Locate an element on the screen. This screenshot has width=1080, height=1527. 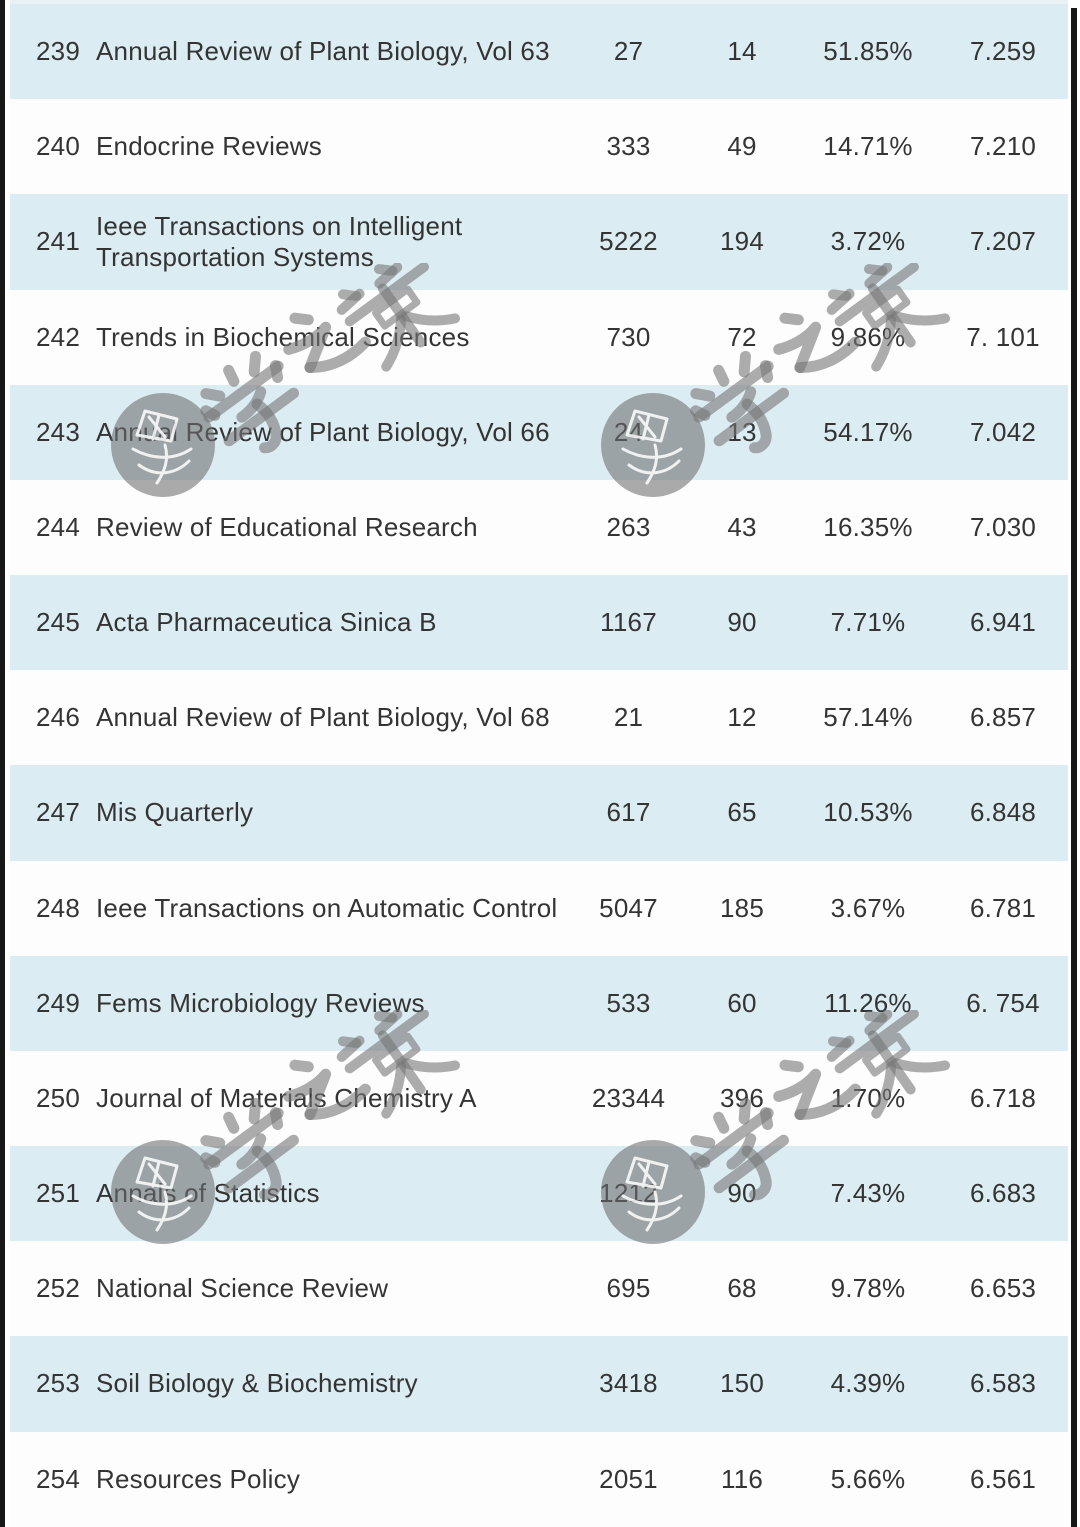
score-cell: 7.207 is located at coordinates (1003, 241).